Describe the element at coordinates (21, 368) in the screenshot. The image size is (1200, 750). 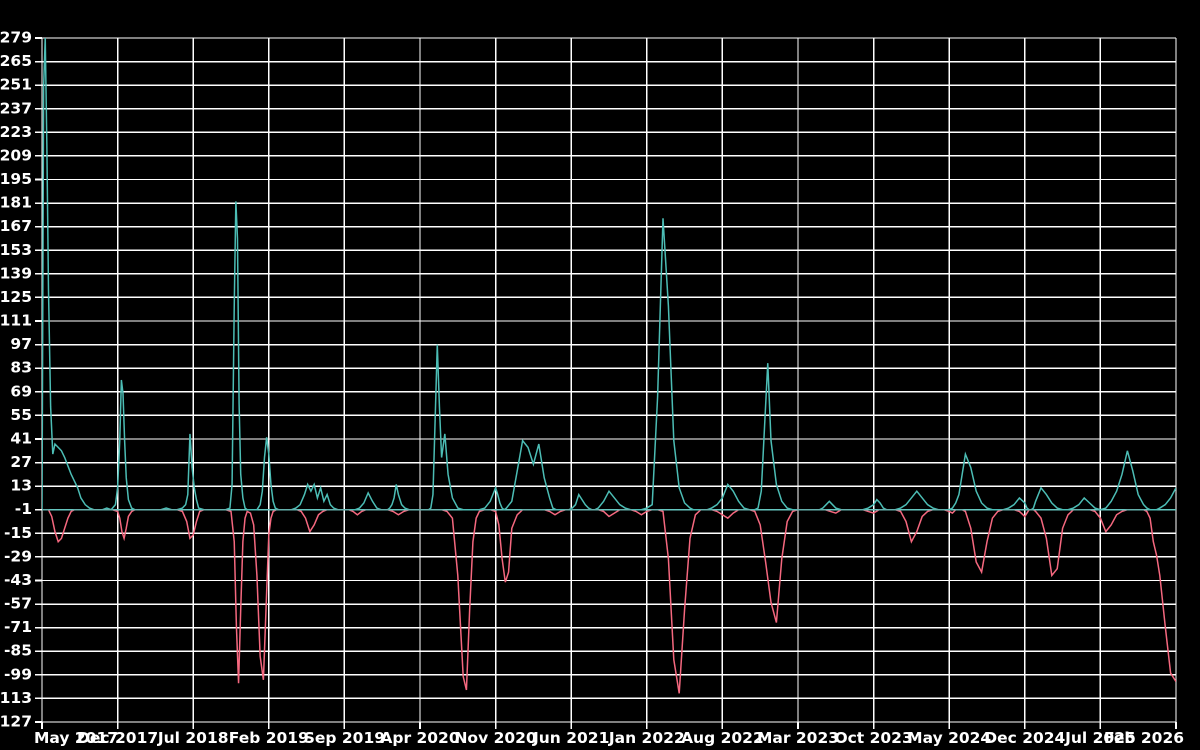
I see `y-tick-label: 83` at that location.